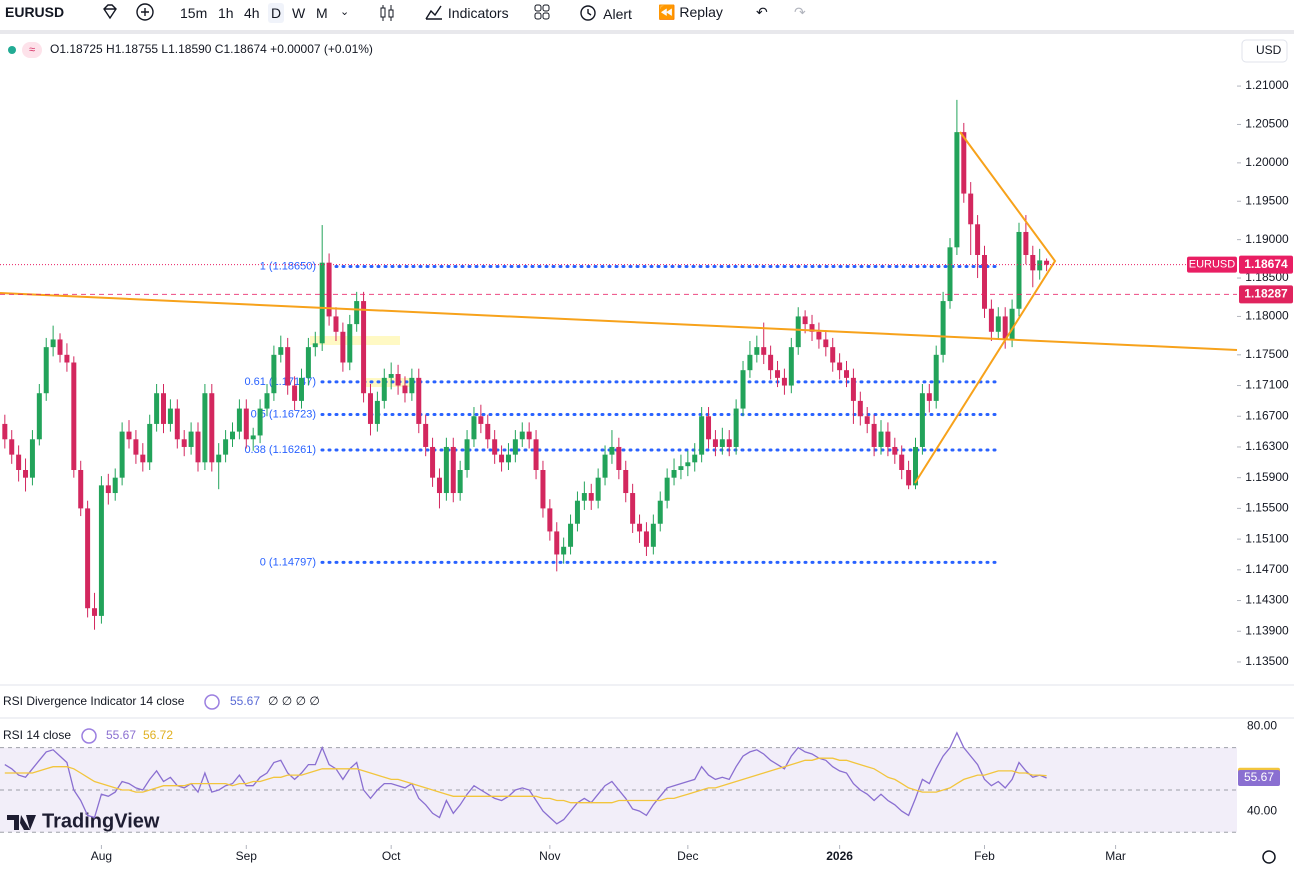 Image resolution: width=1294 pixels, height=869 pixels. What do you see at coordinates (1262, 726) in the screenshot?
I see `y-tick-label: 80.00` at bounding box center [1262, 726].